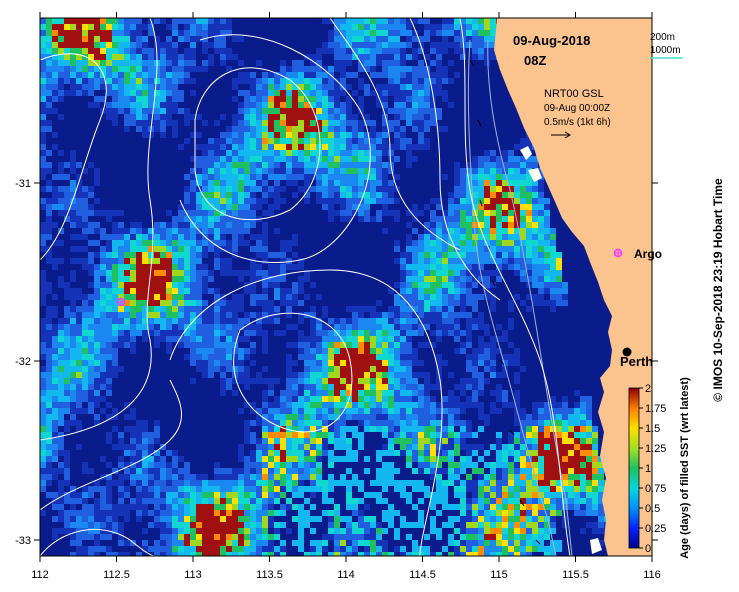 Image resolution: width=739 pixels, height=592 pixels. Describe the element at coordinates (655, 489) in the screenshot. I see `colorbar-tick-label: 0.75` at that location.